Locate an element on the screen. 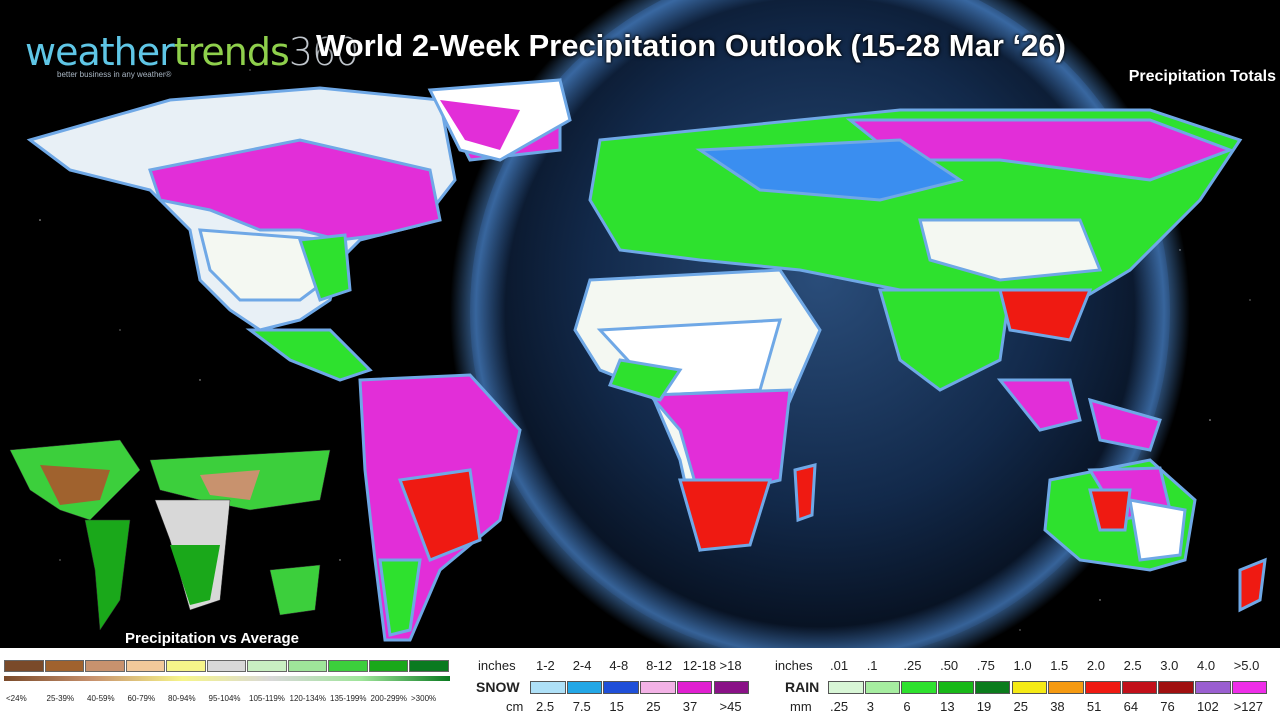  australia is located at coordinates (1120, 515).